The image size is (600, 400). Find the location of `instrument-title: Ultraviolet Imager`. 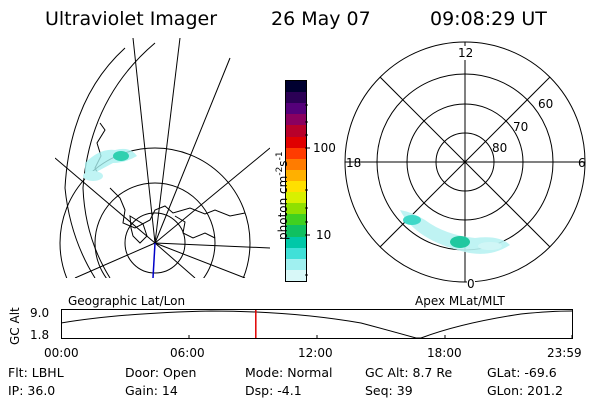

instrument-title: Ultraviolet Imager is located at coordinates (131, 19).